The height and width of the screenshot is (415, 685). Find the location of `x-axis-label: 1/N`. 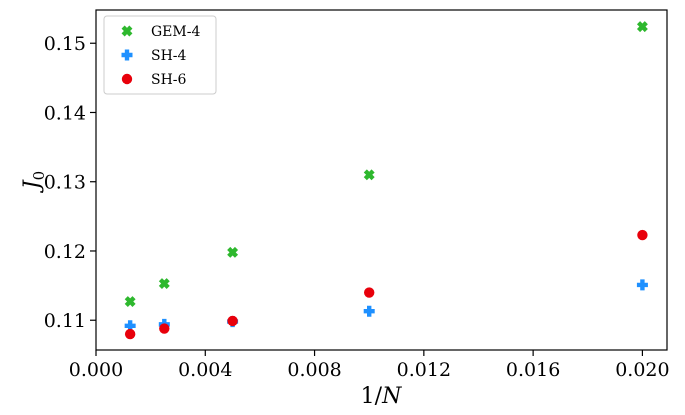

x-axis-label: 1/N is located at coordinates (381, 396).